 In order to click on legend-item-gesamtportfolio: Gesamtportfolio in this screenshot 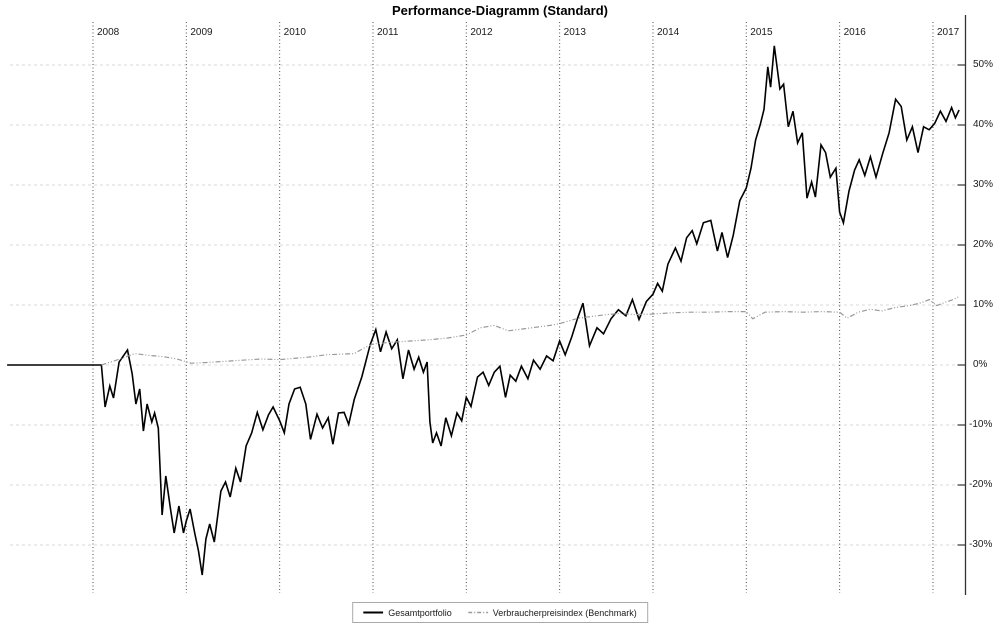, I will do `click(407, 613)`.